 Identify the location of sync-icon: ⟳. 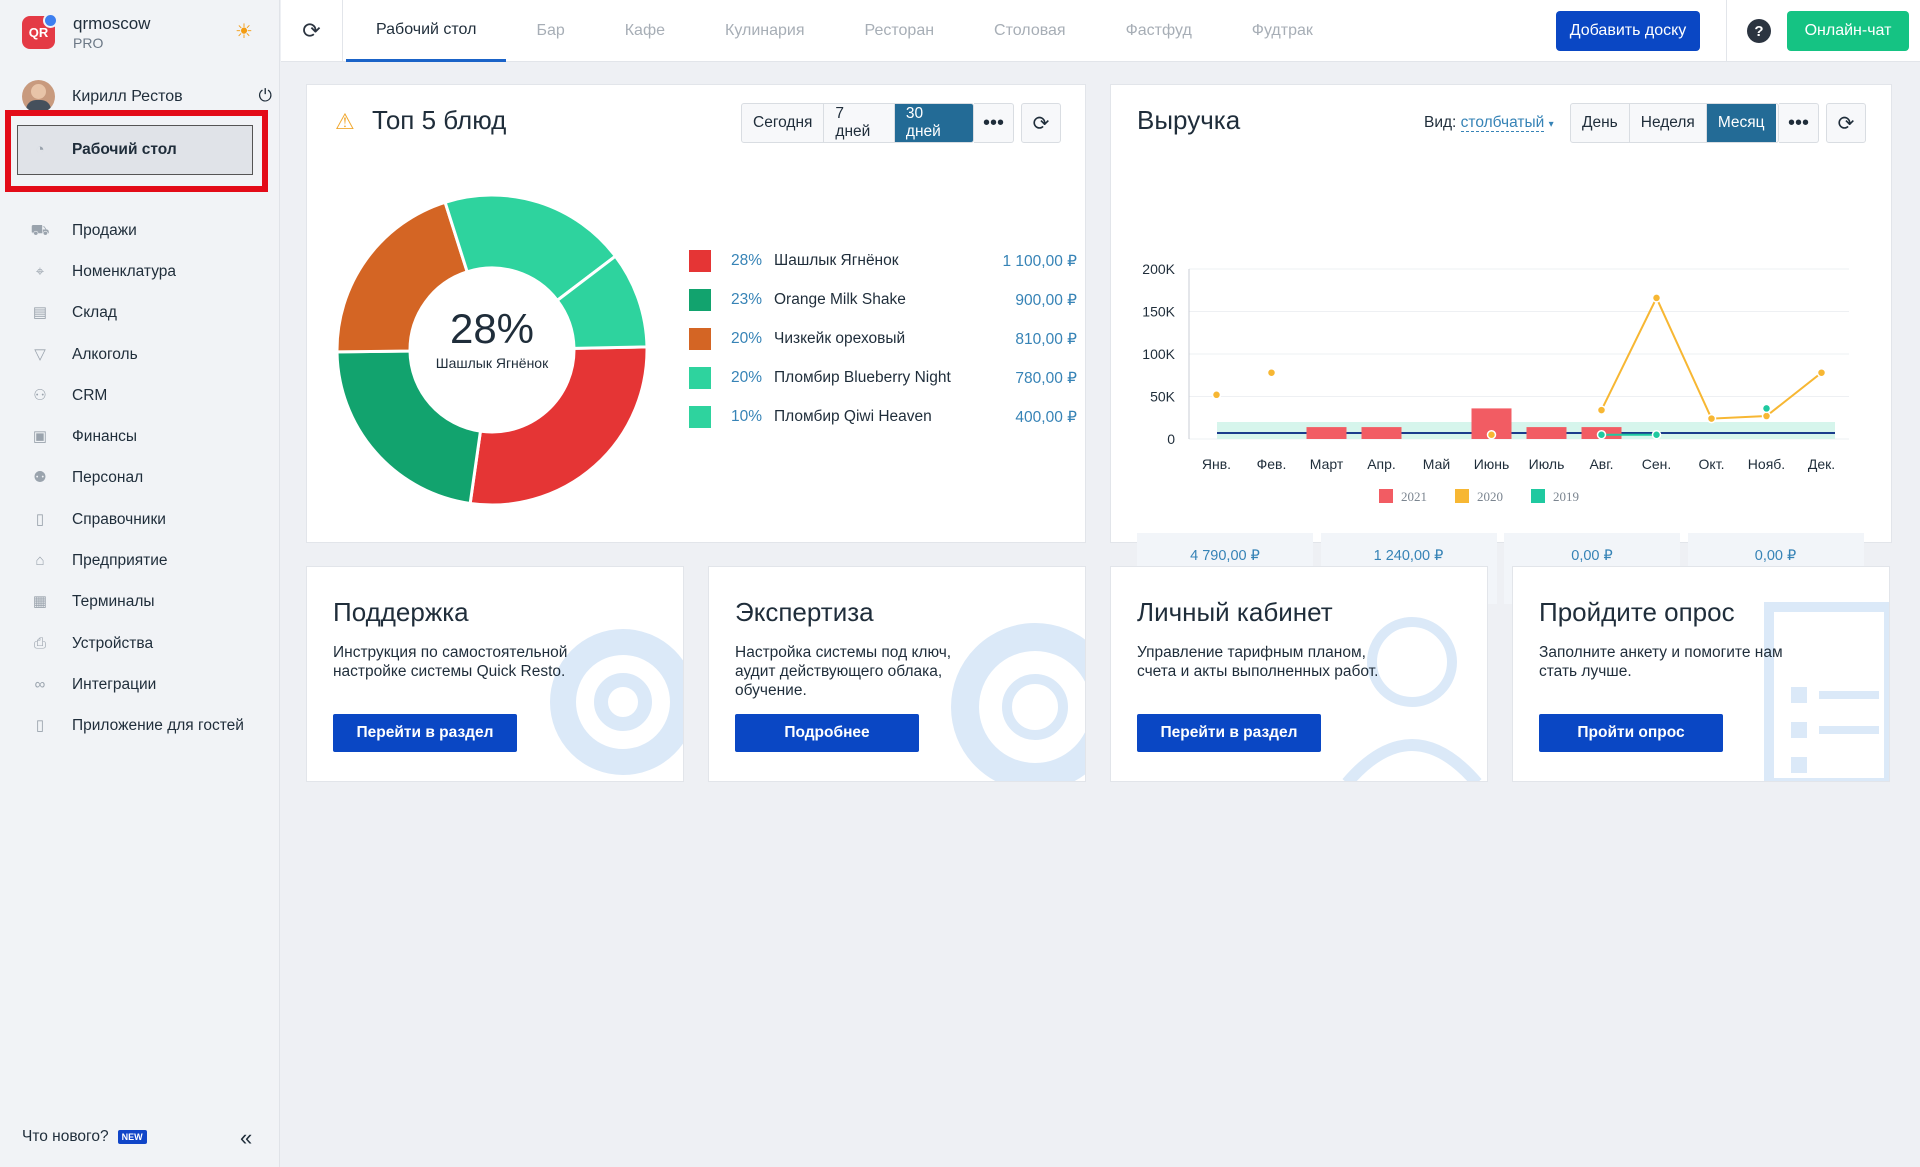
(312, 31).